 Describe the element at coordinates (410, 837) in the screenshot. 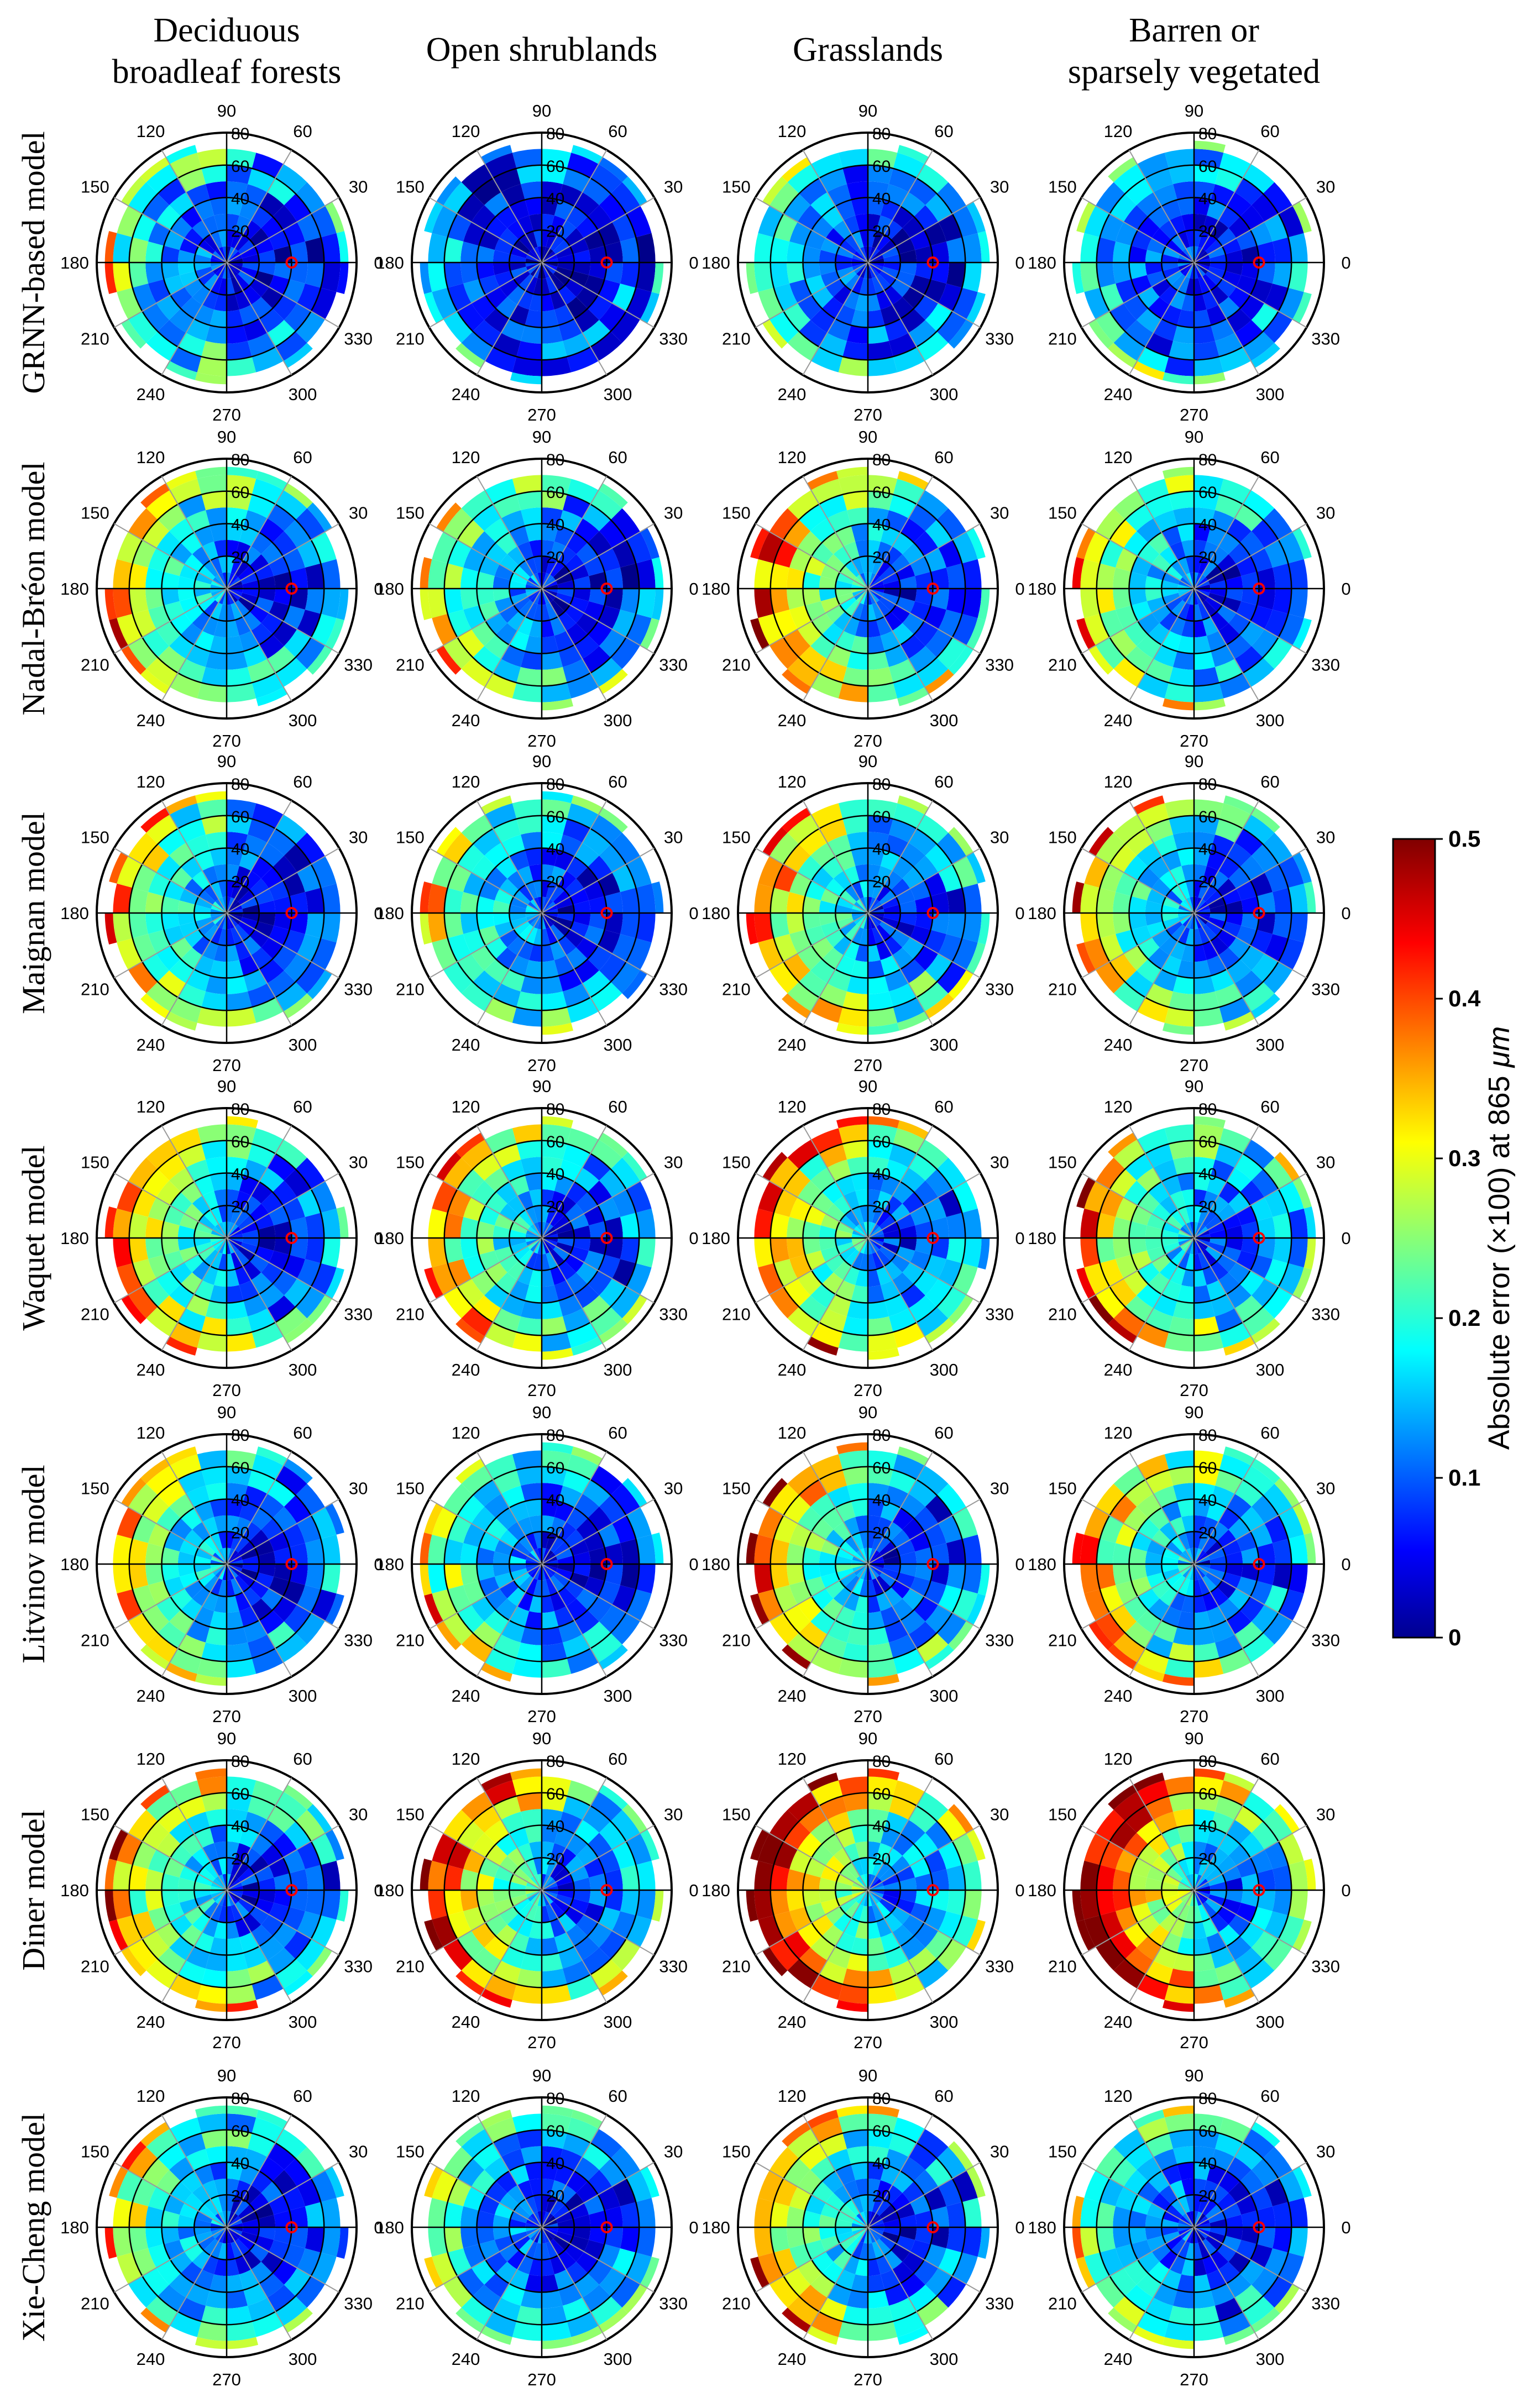

I see `azimuth-label: 150` at that location.